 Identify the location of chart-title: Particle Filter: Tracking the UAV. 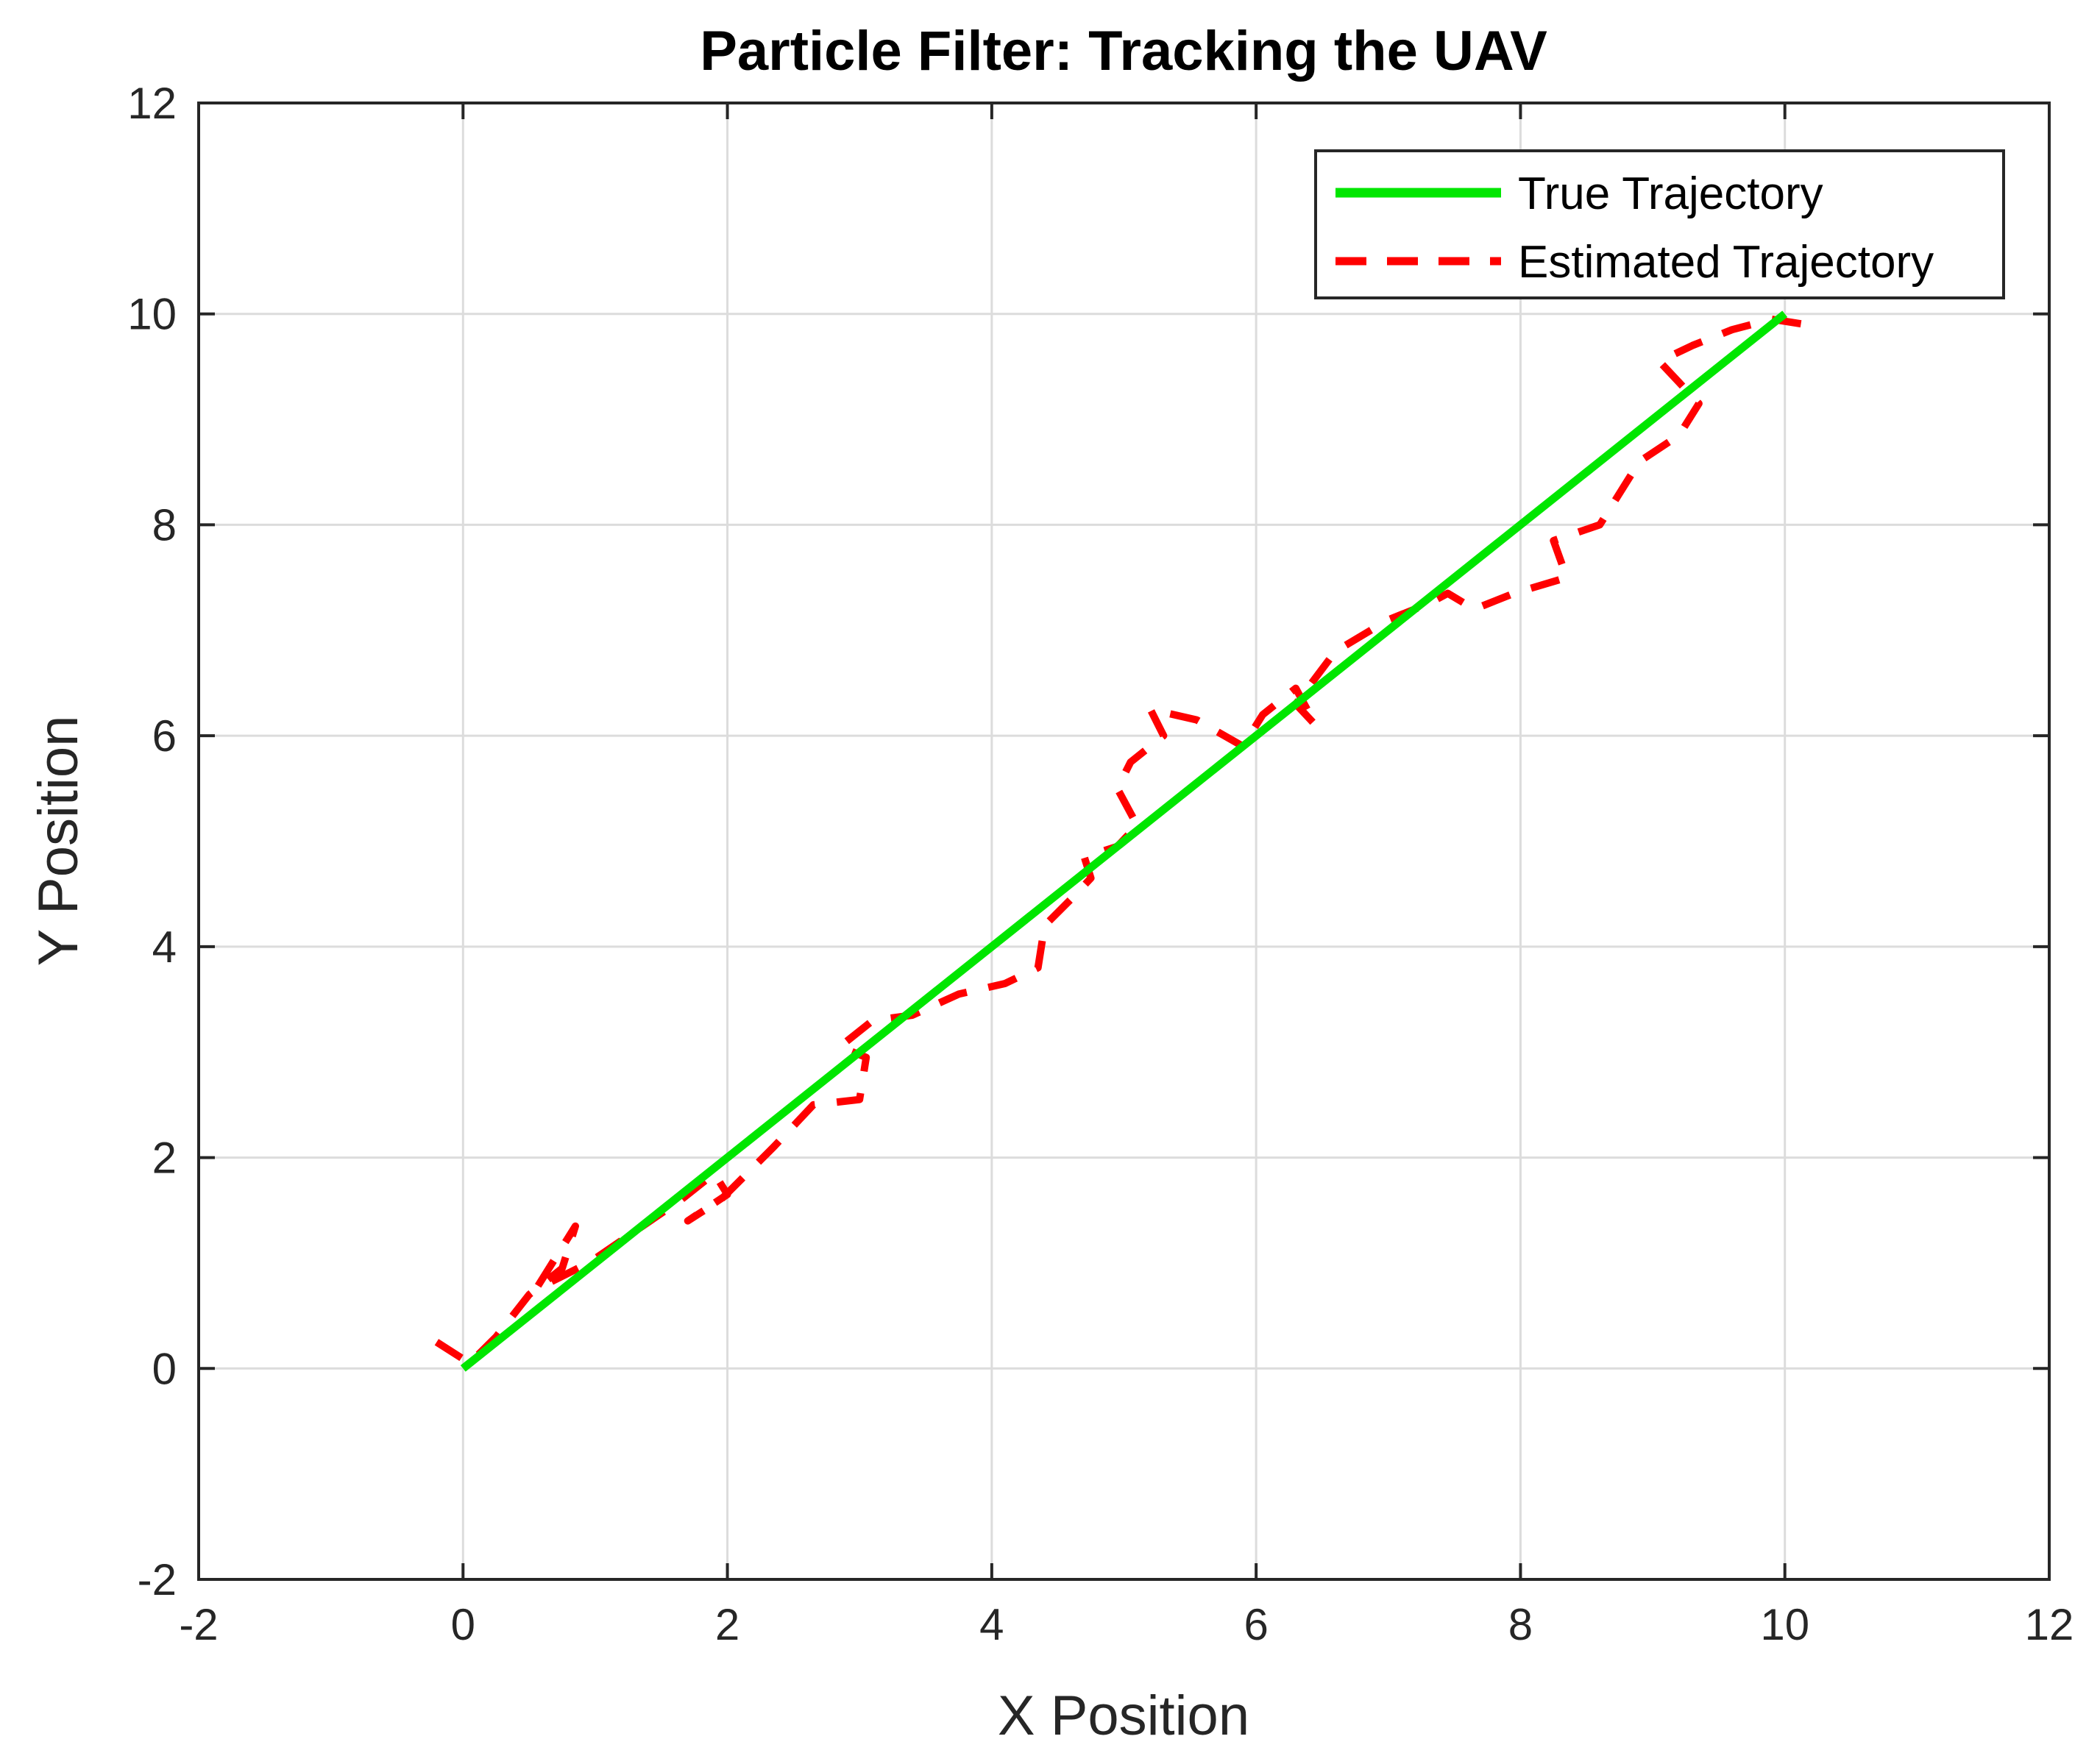
(1123, 51).